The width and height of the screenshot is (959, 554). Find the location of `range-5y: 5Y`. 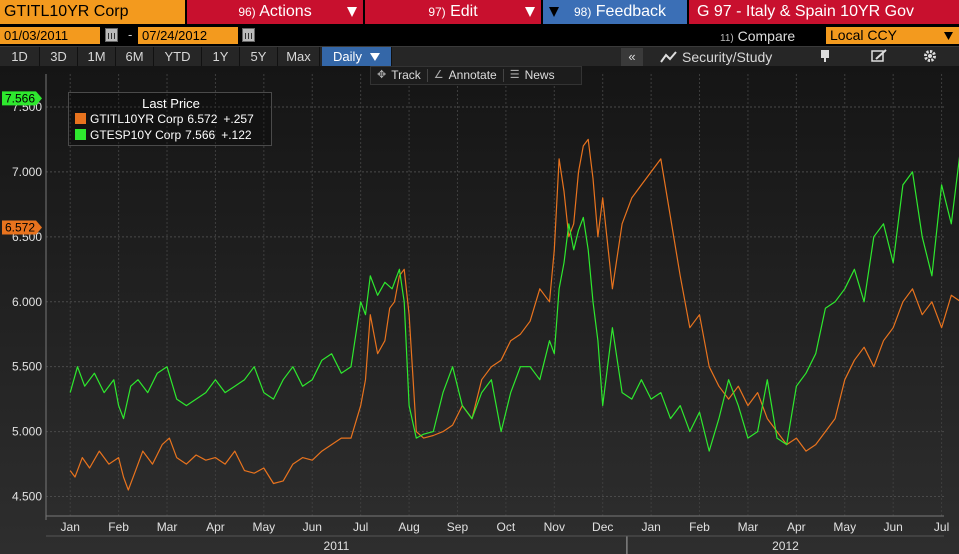

range-5y: 5Y is located at coordinates (259, 57).